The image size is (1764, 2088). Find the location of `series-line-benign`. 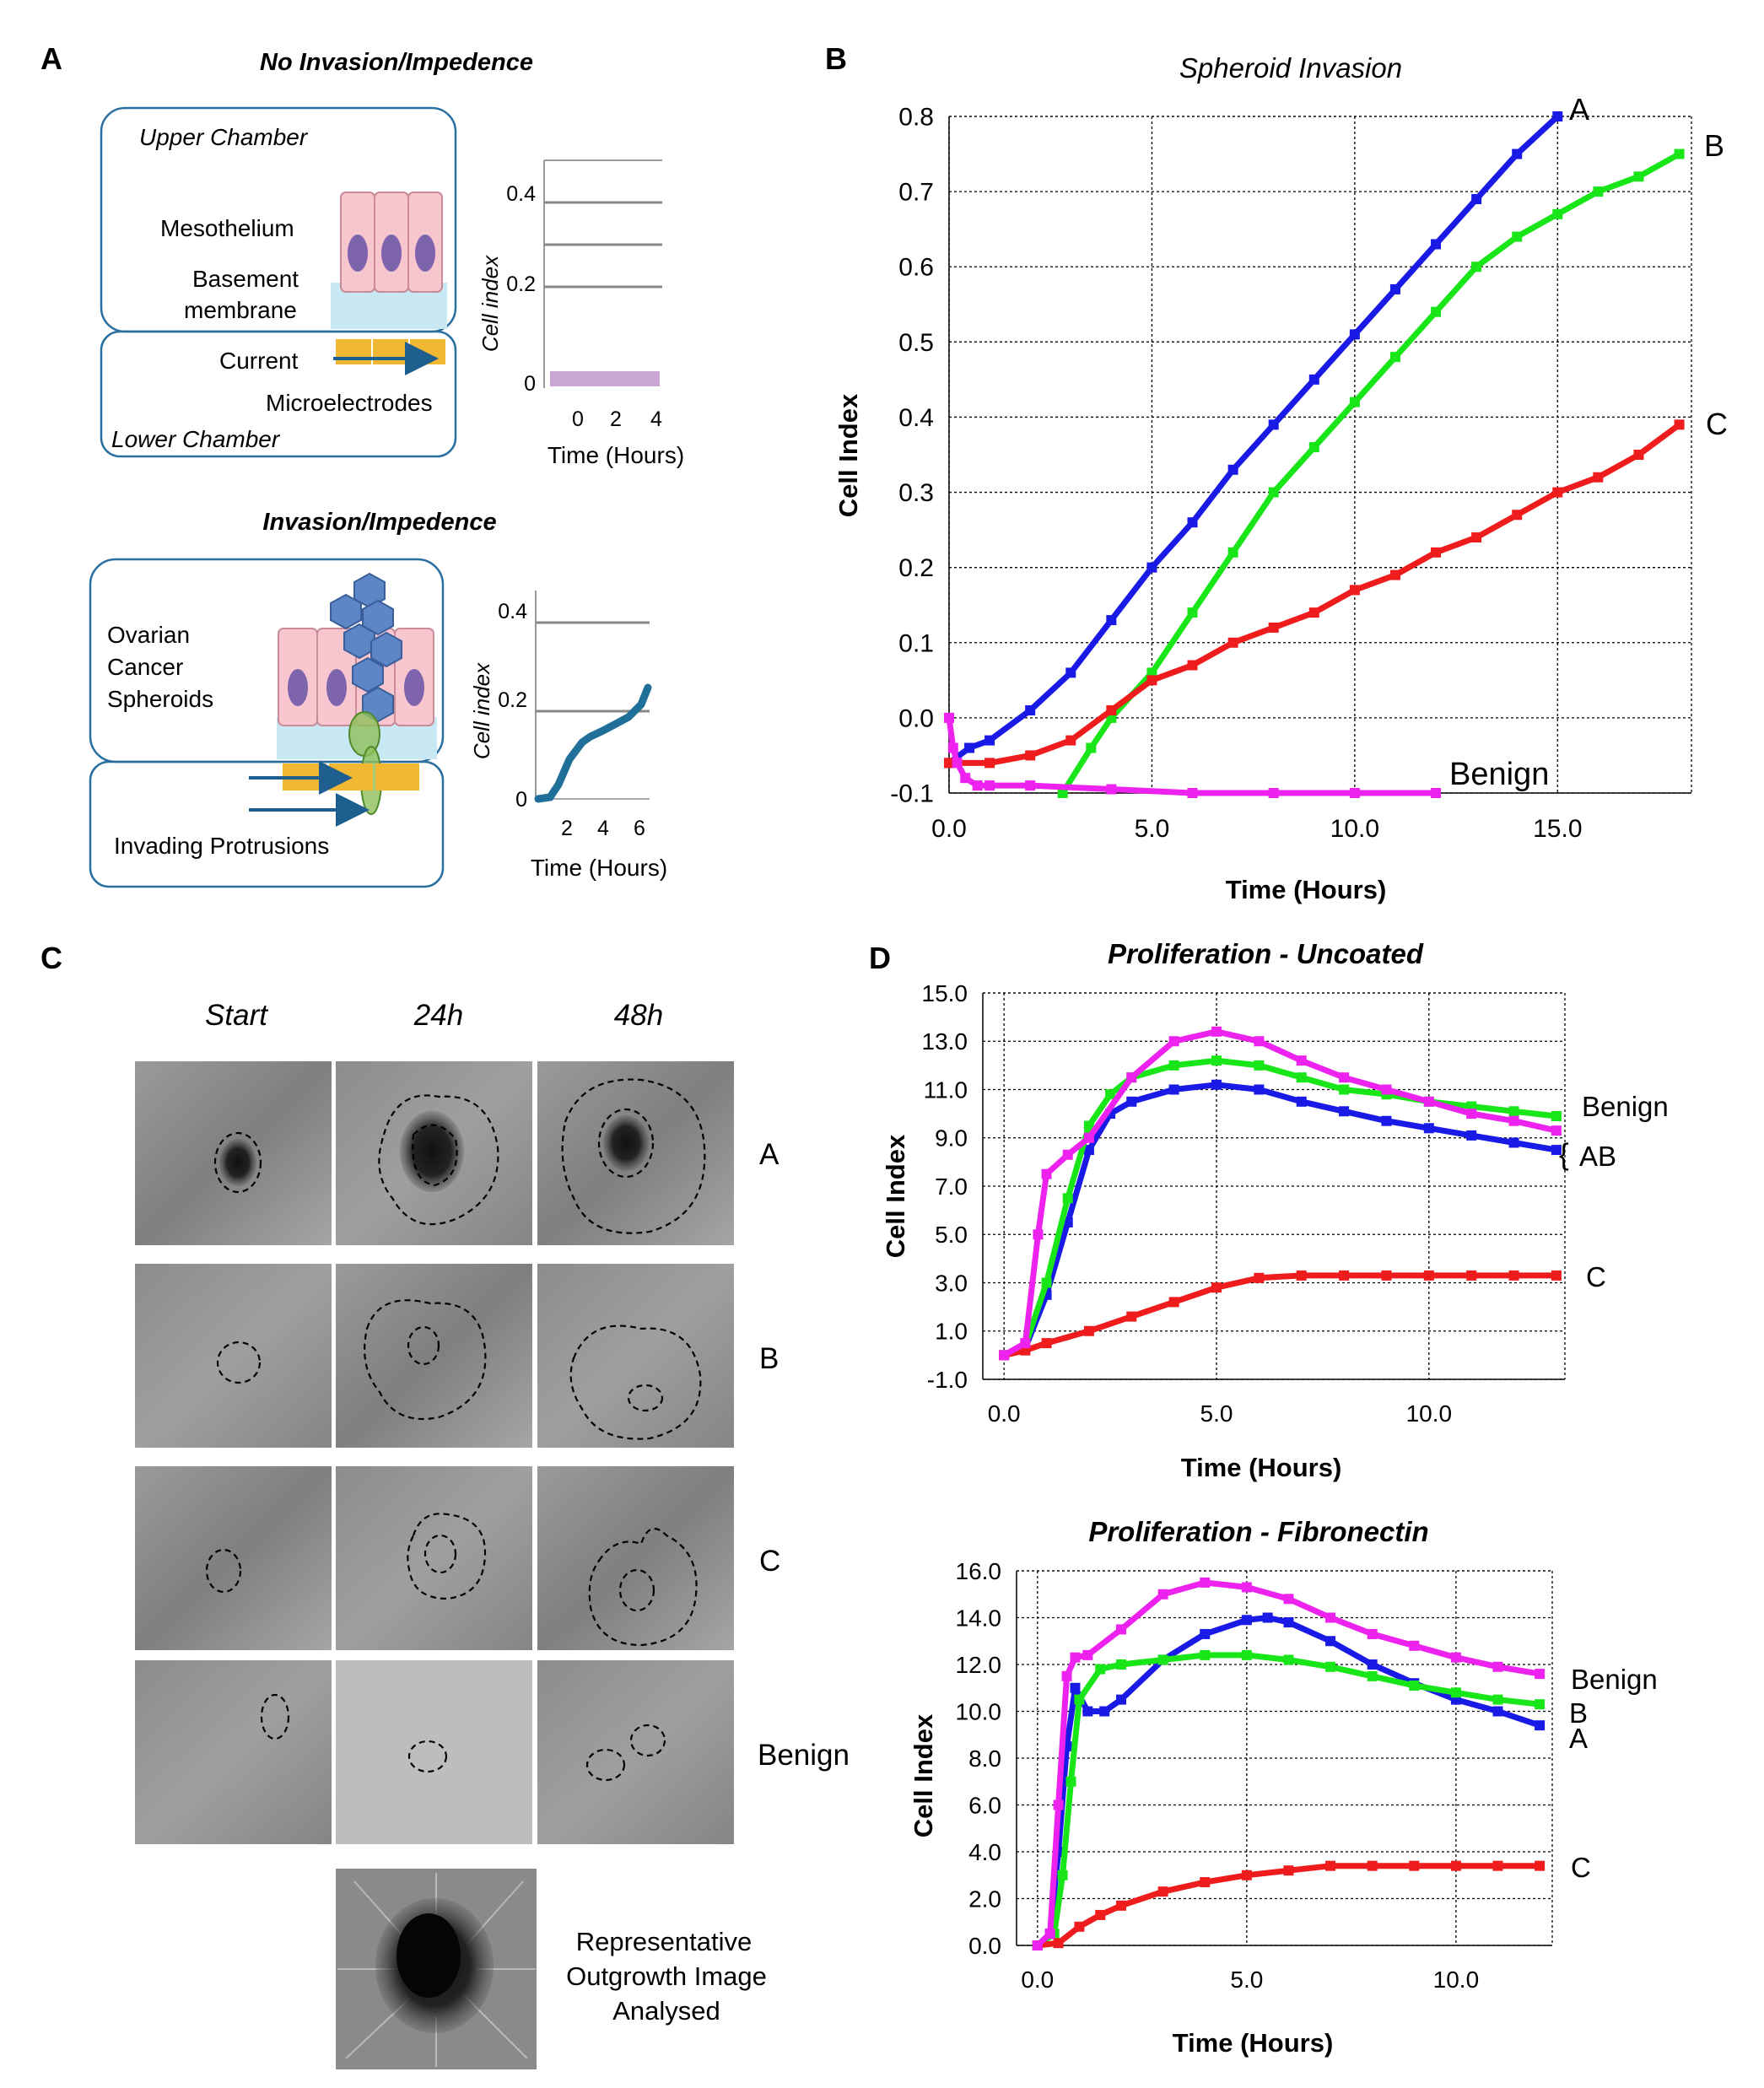

series-line-benign is located at coordinates (1288, 1764).